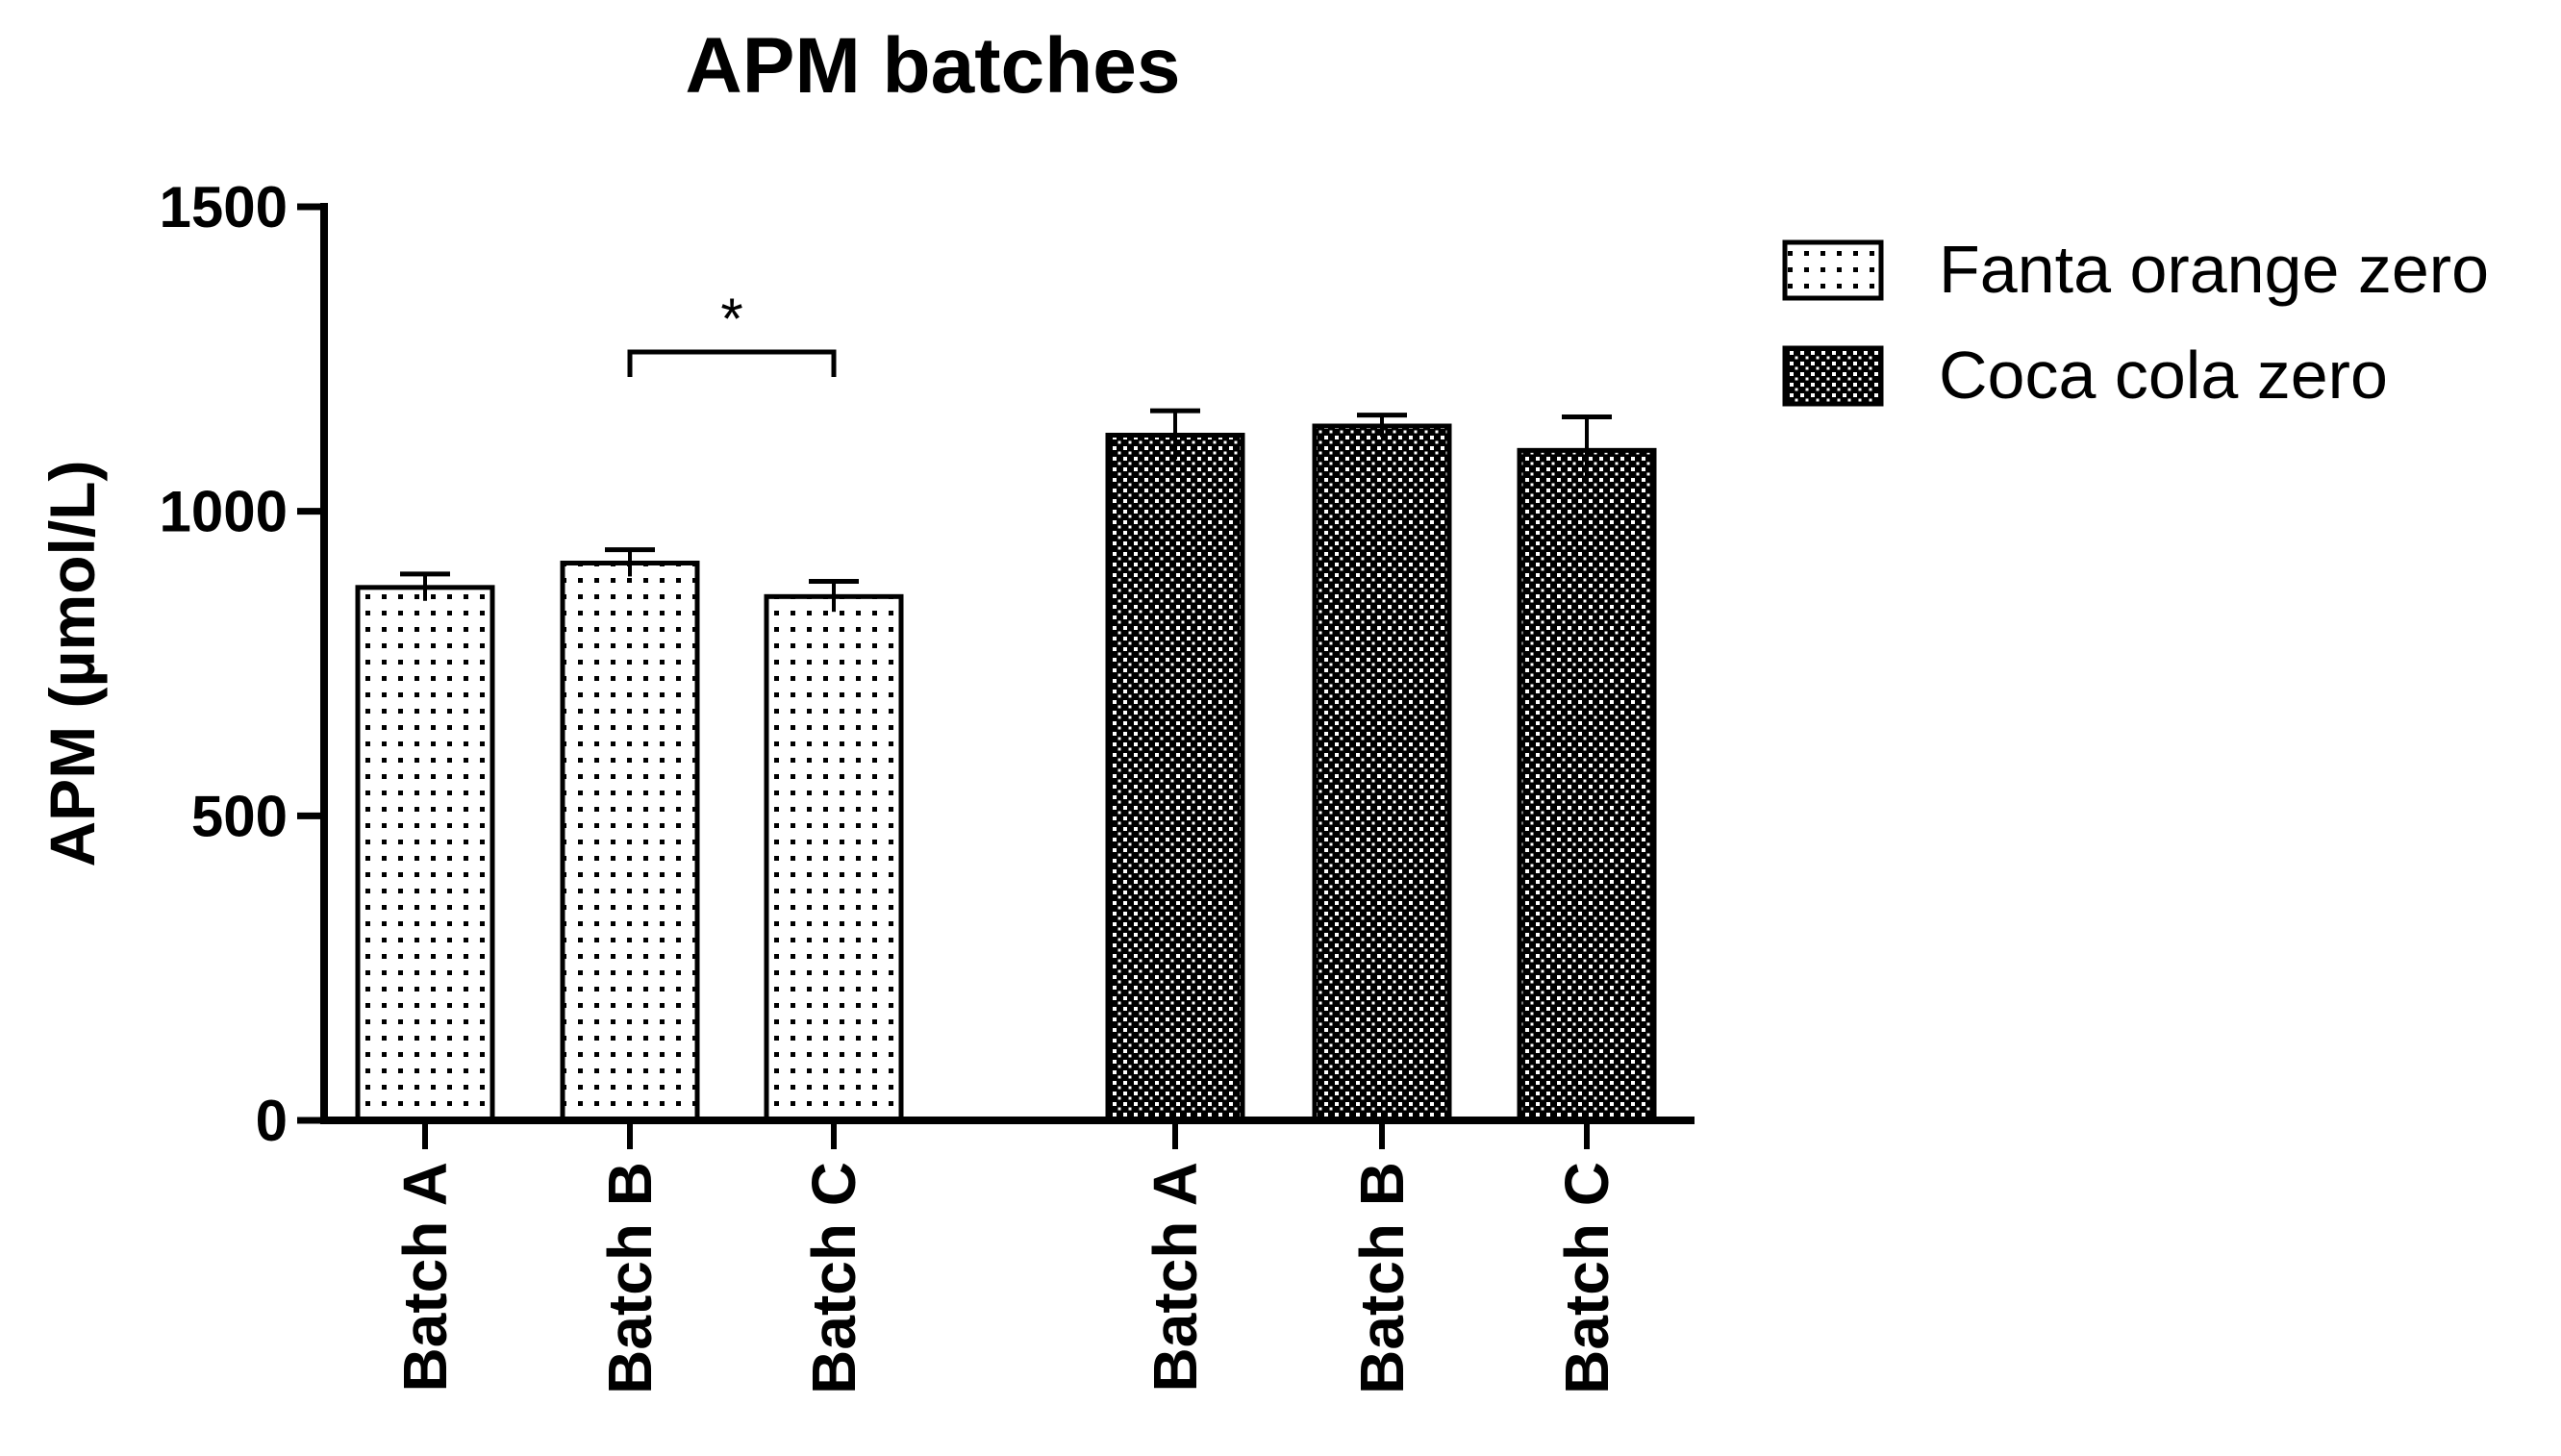 The width and height of the screenshot is (2561, 1456). What do you see at coordinates (934, 66) in the screenshot?
I see `chart-title: APM batches` at bounding box center [934, 66].